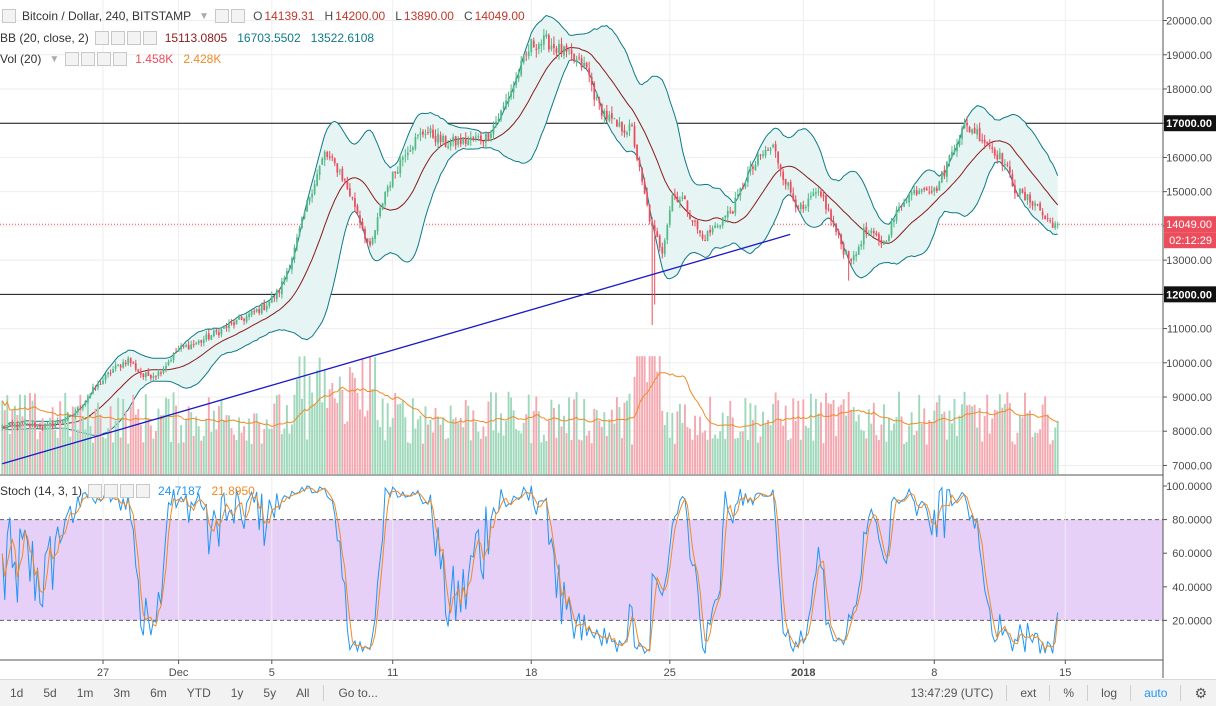 The height and width of the screenshot is (706, 1216). Describe the element at coordinates (122, 693) in the screenshot. I see `timeframe-3m: 3m` at that location.